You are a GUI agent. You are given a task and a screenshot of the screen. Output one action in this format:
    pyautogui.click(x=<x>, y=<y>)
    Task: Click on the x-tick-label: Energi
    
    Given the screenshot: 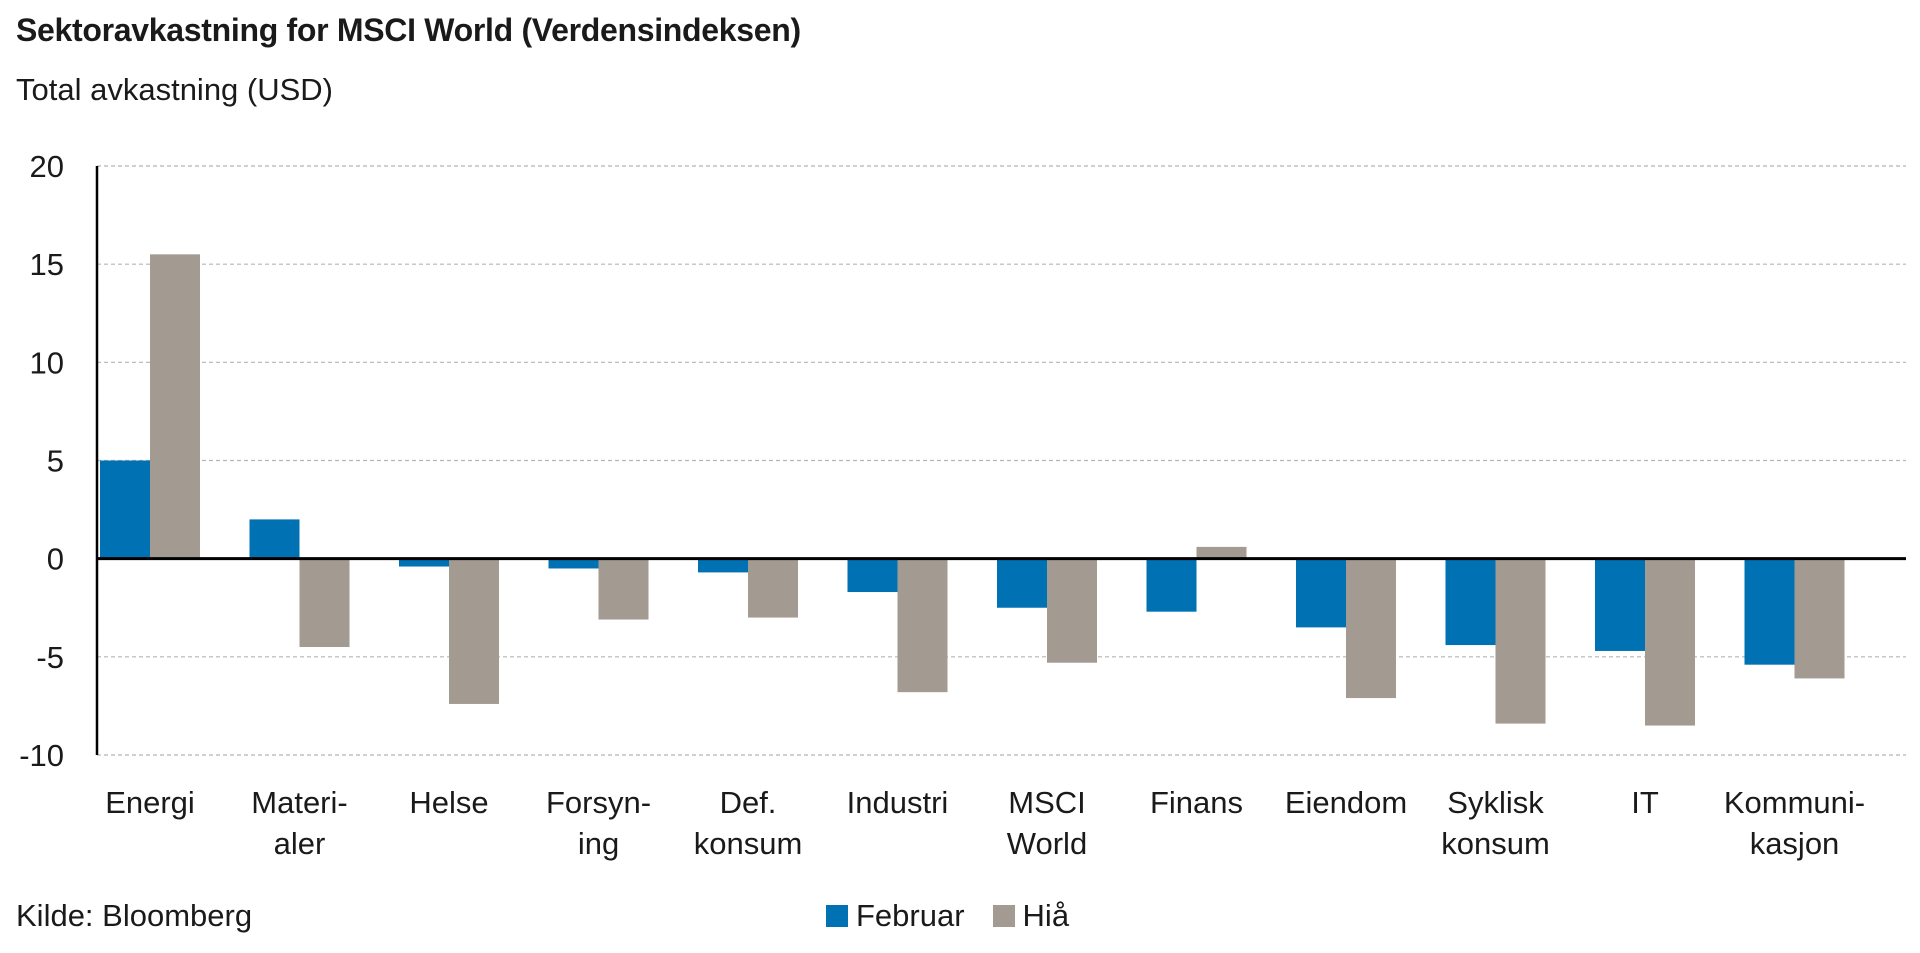 What is the action you would take?
    pyautogui.click(x=150, y=802)
    